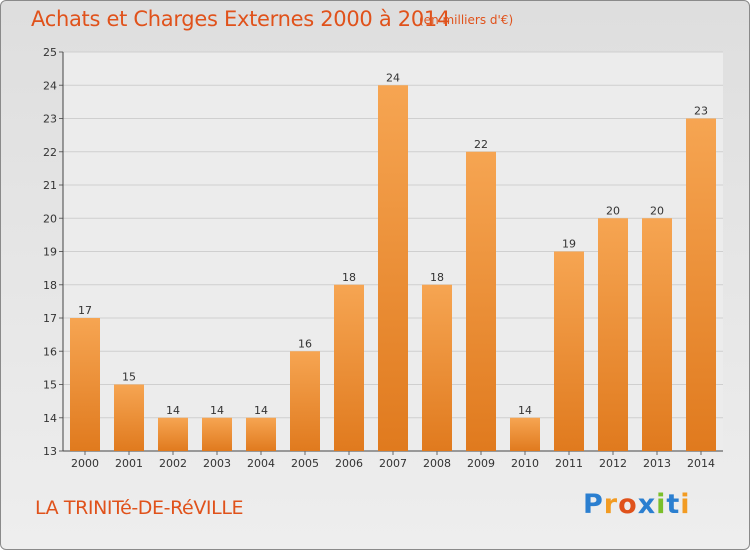 This screenshot has width=750, height=550. Describe the element at coordinates (673, 504) in the screenshot. I see `logo-letter: t` at that location.